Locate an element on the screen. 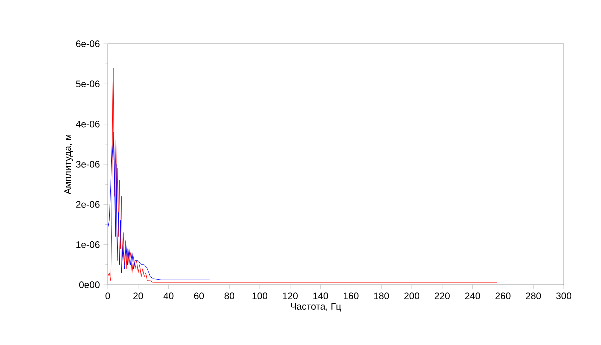 Image resolution: width=601 pixels, height=345 pixels. y-tick-label: 1e-06 is located at coordinates (88, 244).